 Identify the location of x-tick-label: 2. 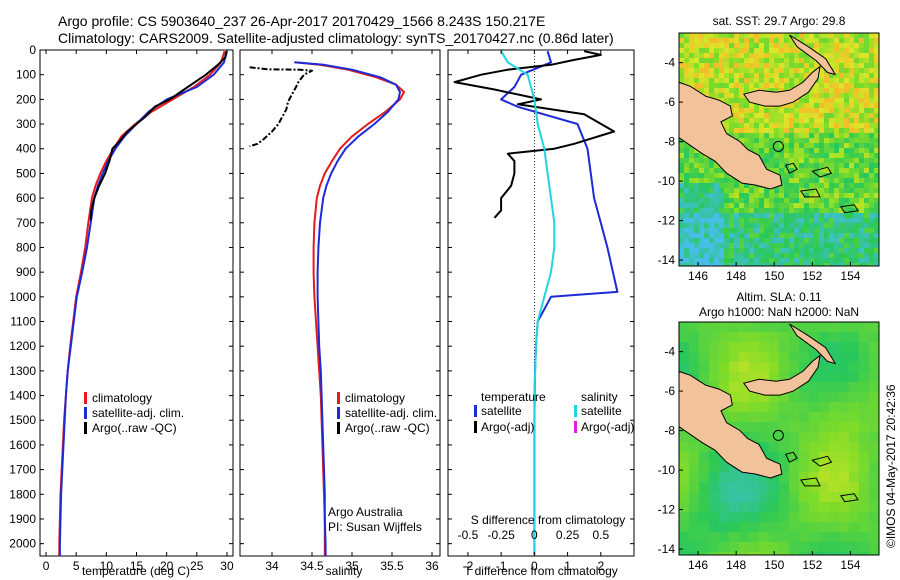
(600, 566).